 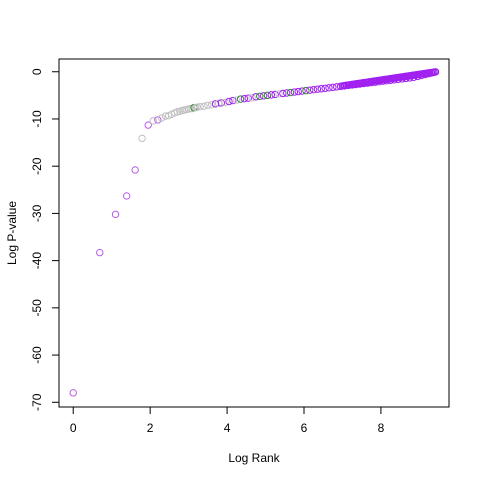 What do you see at coordinates (37, 71) in the screenshot?
I see `y-tick-label: 0` at bounding box center [37, 71].